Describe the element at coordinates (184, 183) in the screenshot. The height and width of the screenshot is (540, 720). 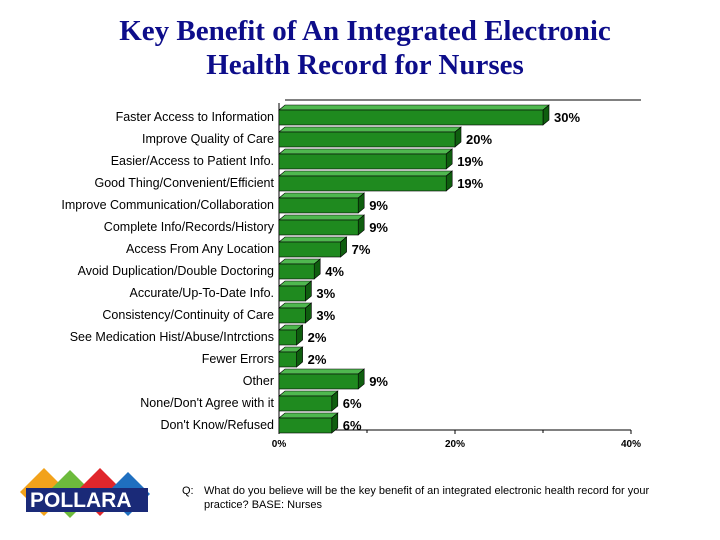
I see `category-label: Good Thing/Convenient/Efficient` at that location.